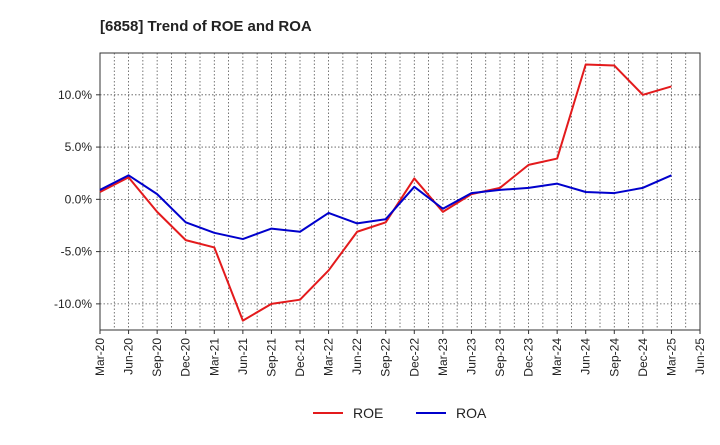 The image size is (720, 445). What do you see at coordinates (300, 357) in the screenshot?
I see `x-tick-label: Dec-21` at bounding box center [300, 357].